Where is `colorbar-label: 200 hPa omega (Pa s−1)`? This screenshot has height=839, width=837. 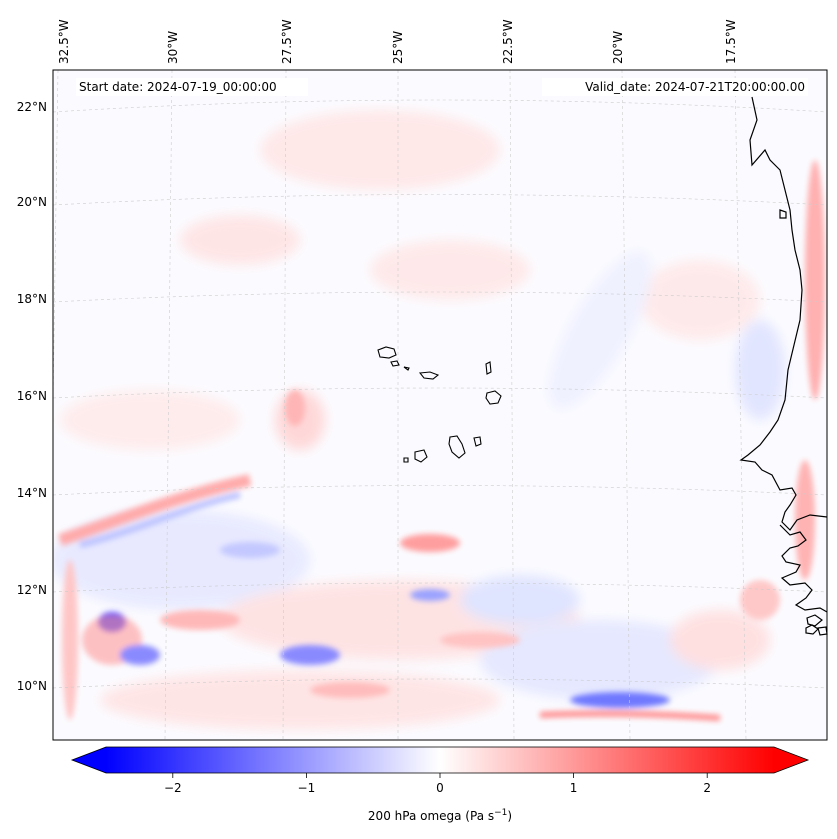
colorbar-label: 200 hPa omega (Pa s−1) is located at coordinates (440, 815).